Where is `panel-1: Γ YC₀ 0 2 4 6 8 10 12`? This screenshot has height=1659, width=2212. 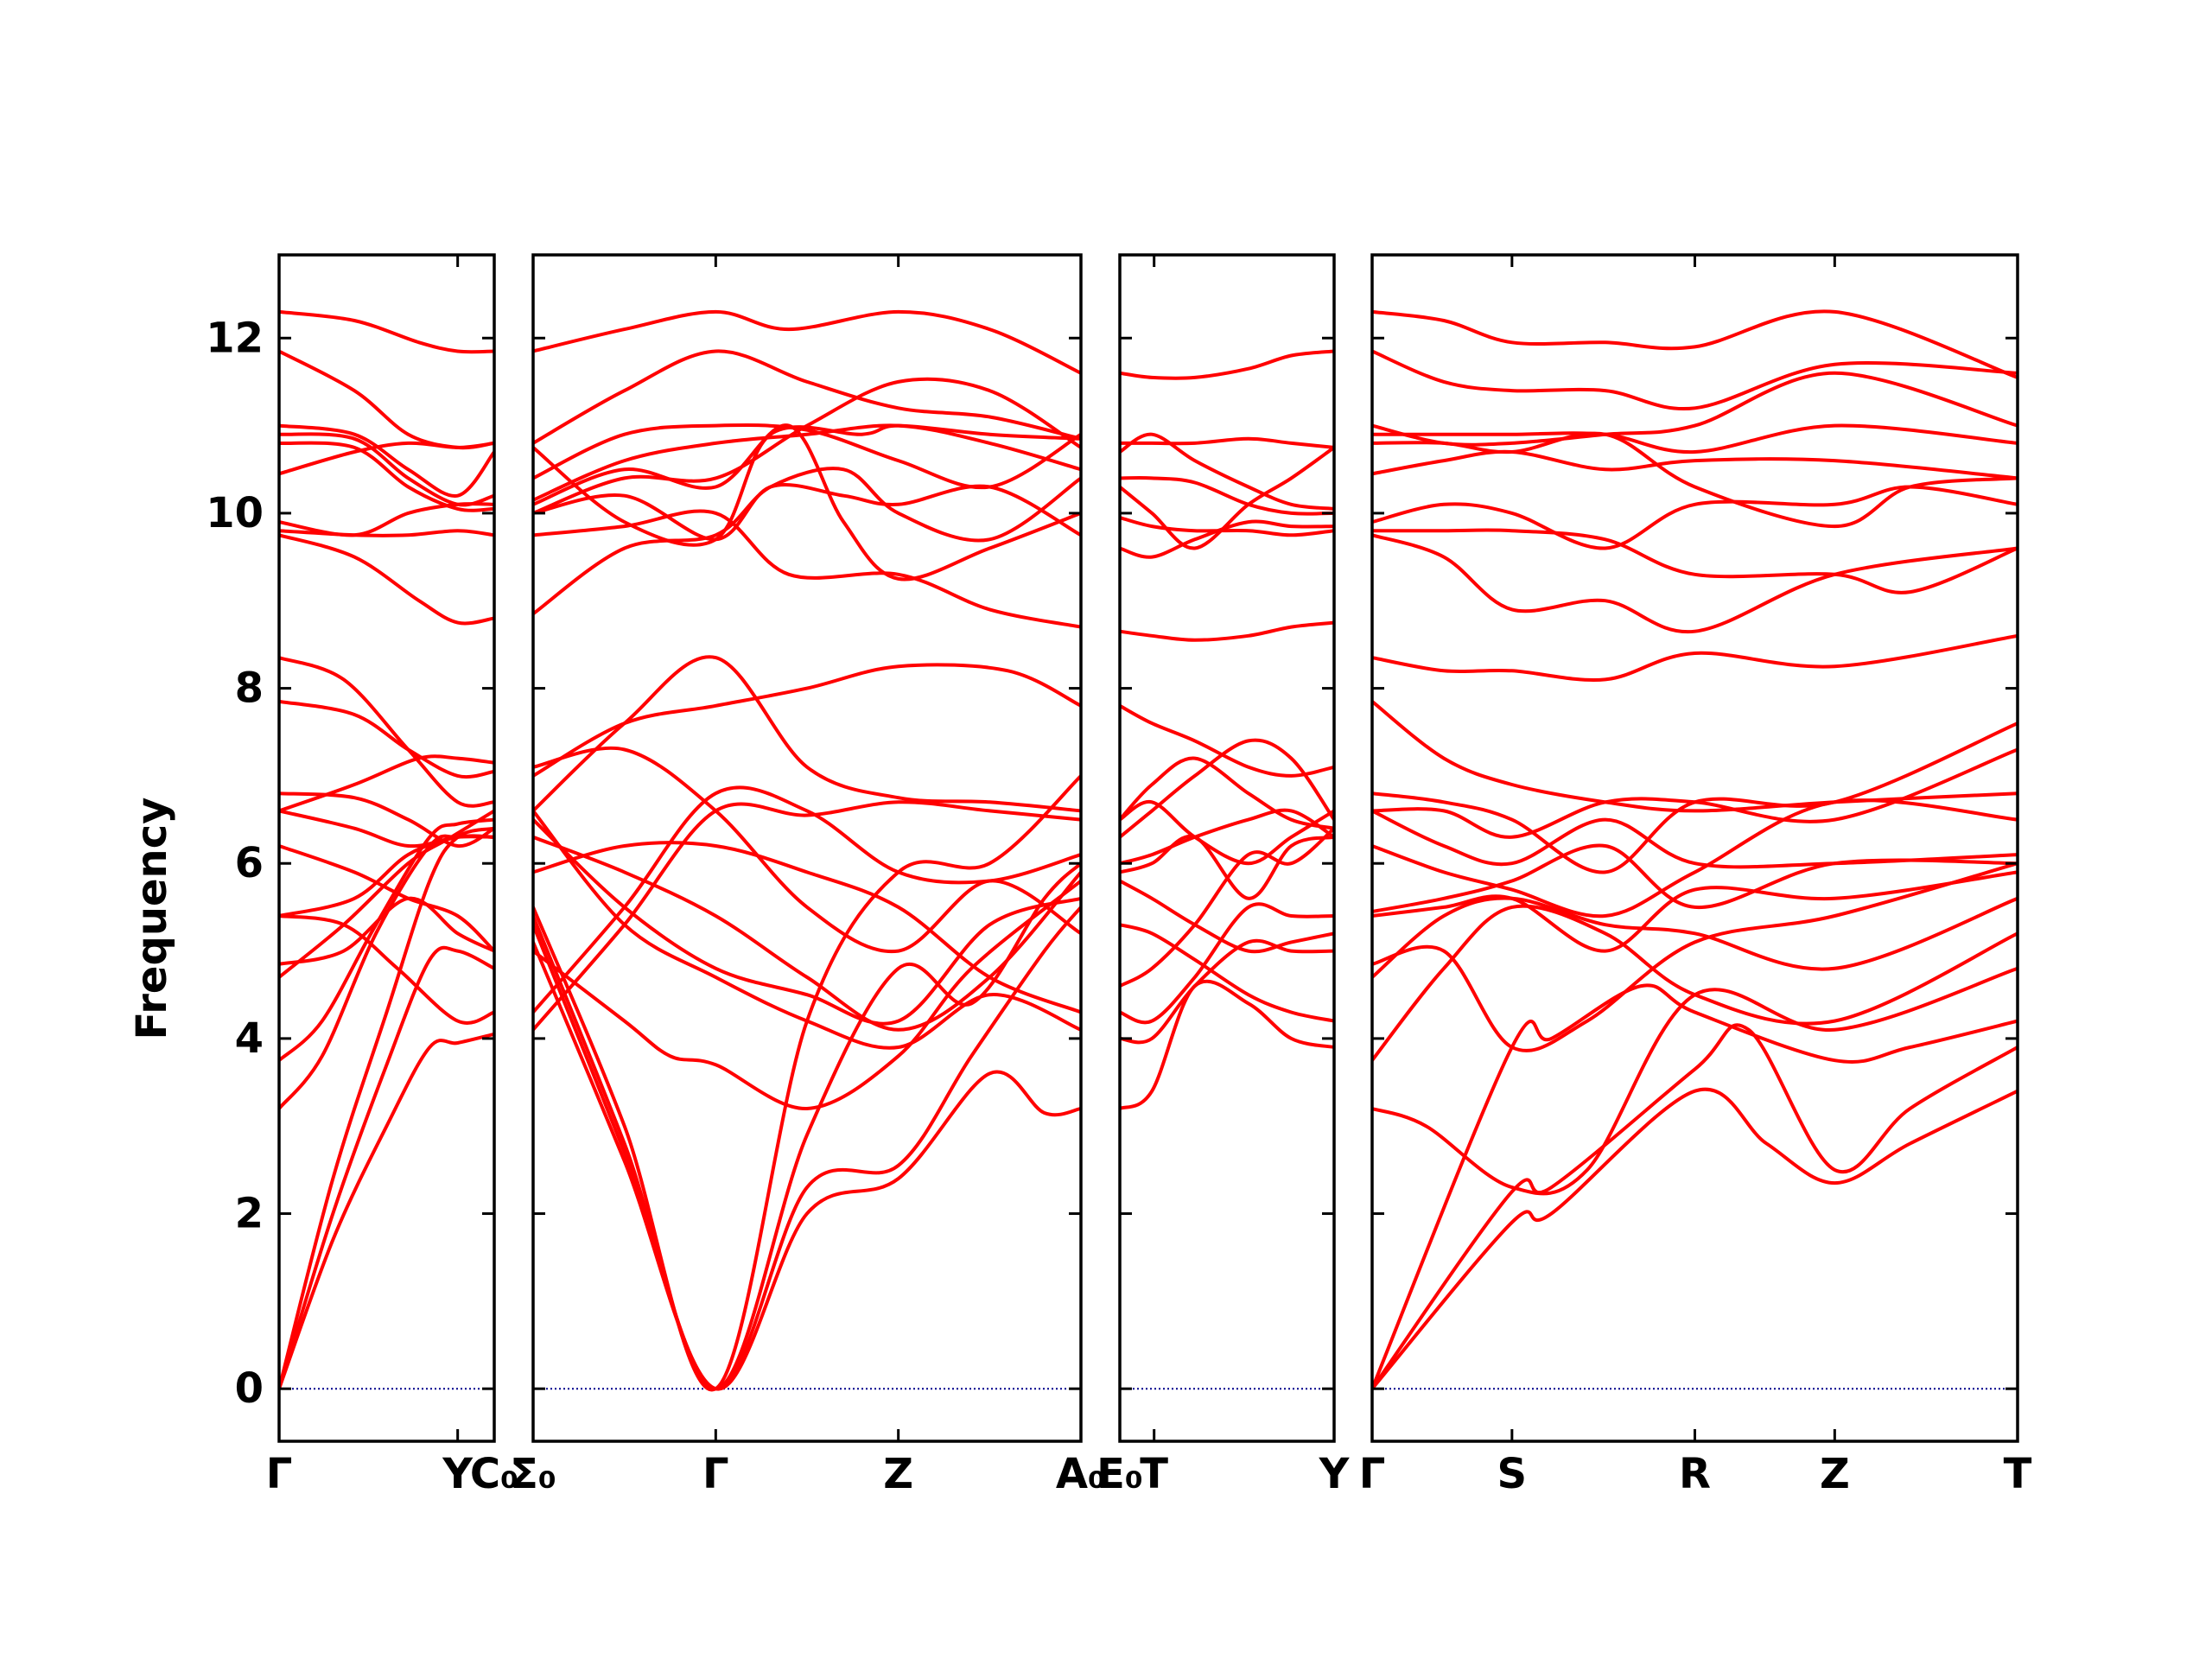 panel-1: Γ YC₀ 0 2 4 6 8 10 12 is located at coordinates (362, 875).